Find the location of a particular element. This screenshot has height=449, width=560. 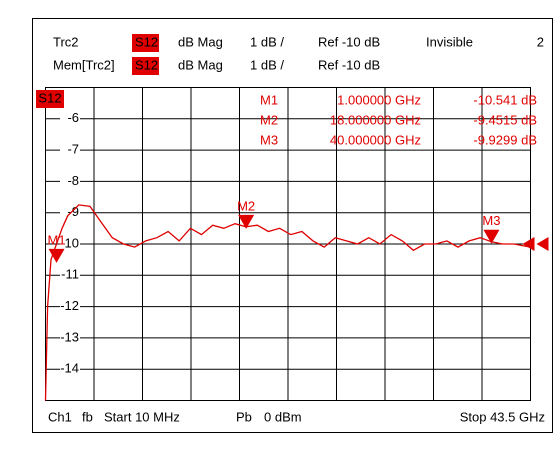

y-tick-label: -13 is located at coordinates (69, 336).